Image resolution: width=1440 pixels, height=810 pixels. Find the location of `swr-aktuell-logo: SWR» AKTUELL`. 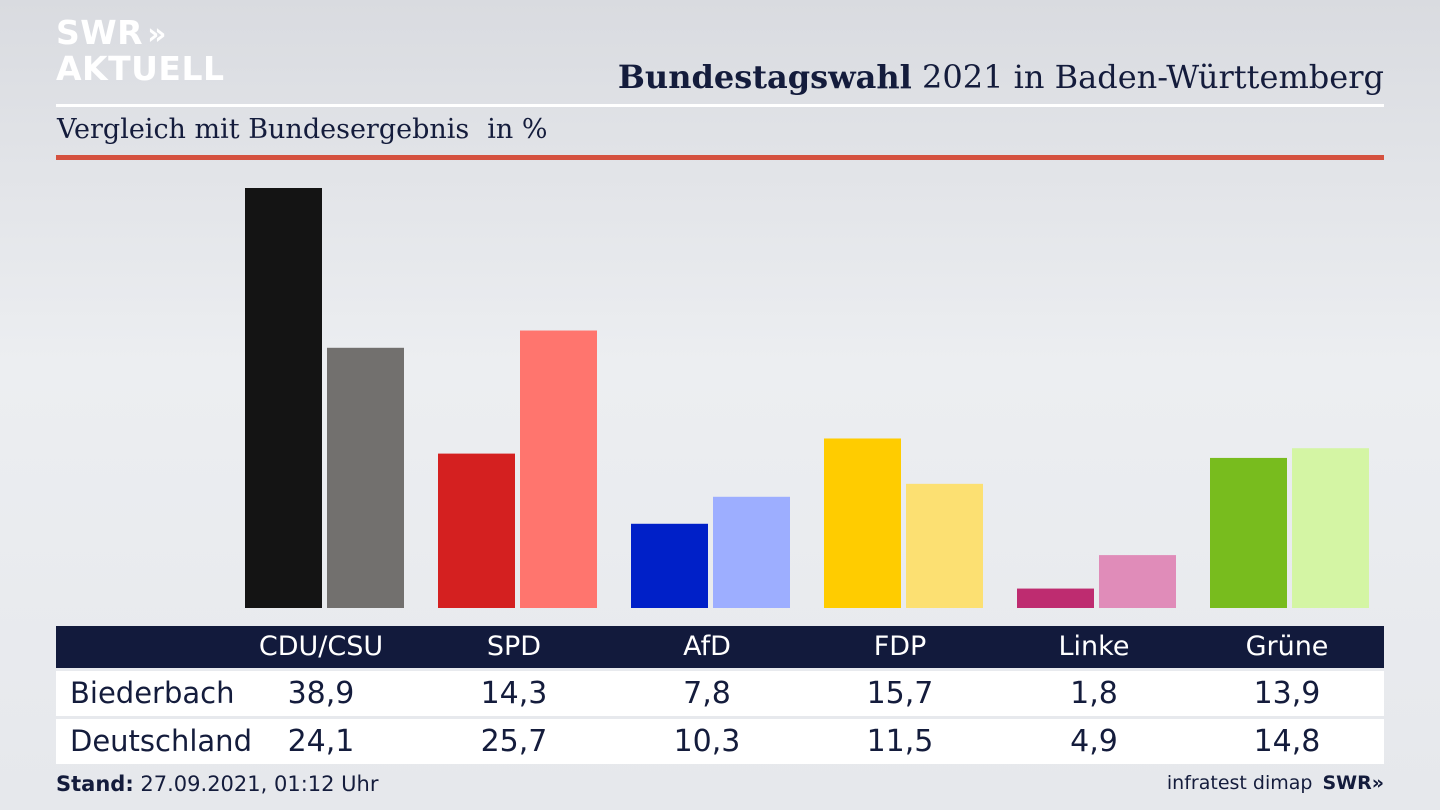

swr-aktuell-logo: SWR» AKTUELL is located at coordinates (140, 51).